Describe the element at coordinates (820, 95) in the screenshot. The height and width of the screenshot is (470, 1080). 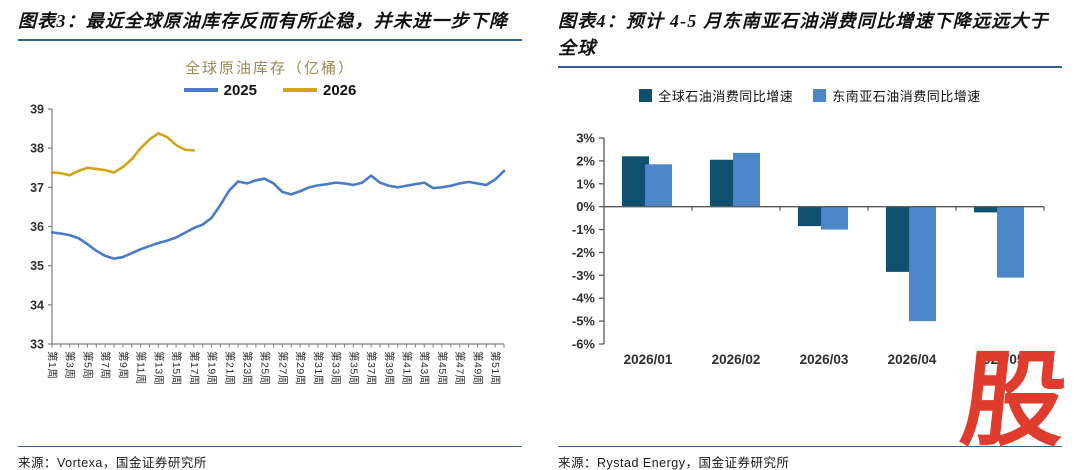
I see `legend-square-swatch-sea` at that location.